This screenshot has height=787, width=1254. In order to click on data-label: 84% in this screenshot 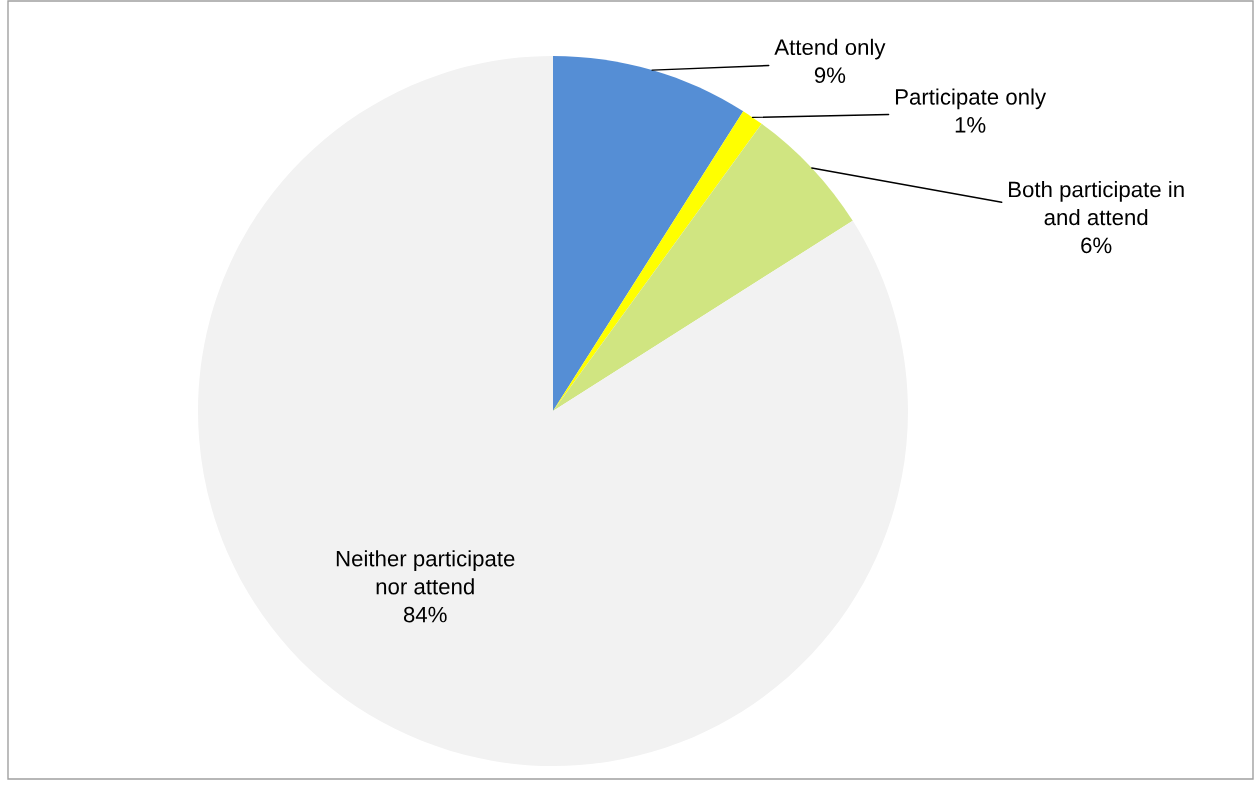, I will do `click(425, 614)`.